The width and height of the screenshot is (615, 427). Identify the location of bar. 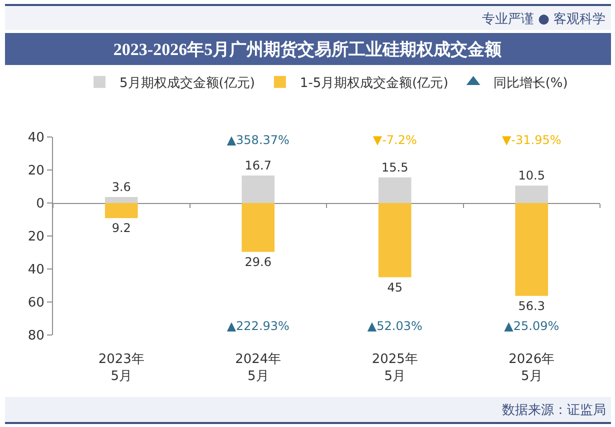
(531, 194).